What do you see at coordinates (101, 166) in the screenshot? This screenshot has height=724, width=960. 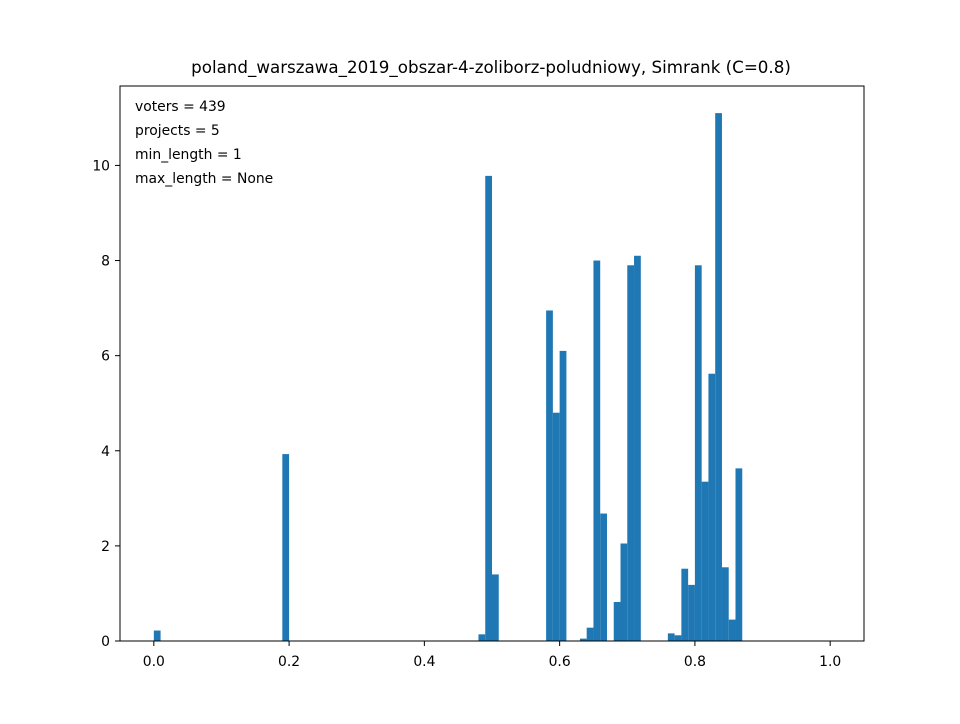 I see `y-tick-label: 10` at bounding box center [101, 166].